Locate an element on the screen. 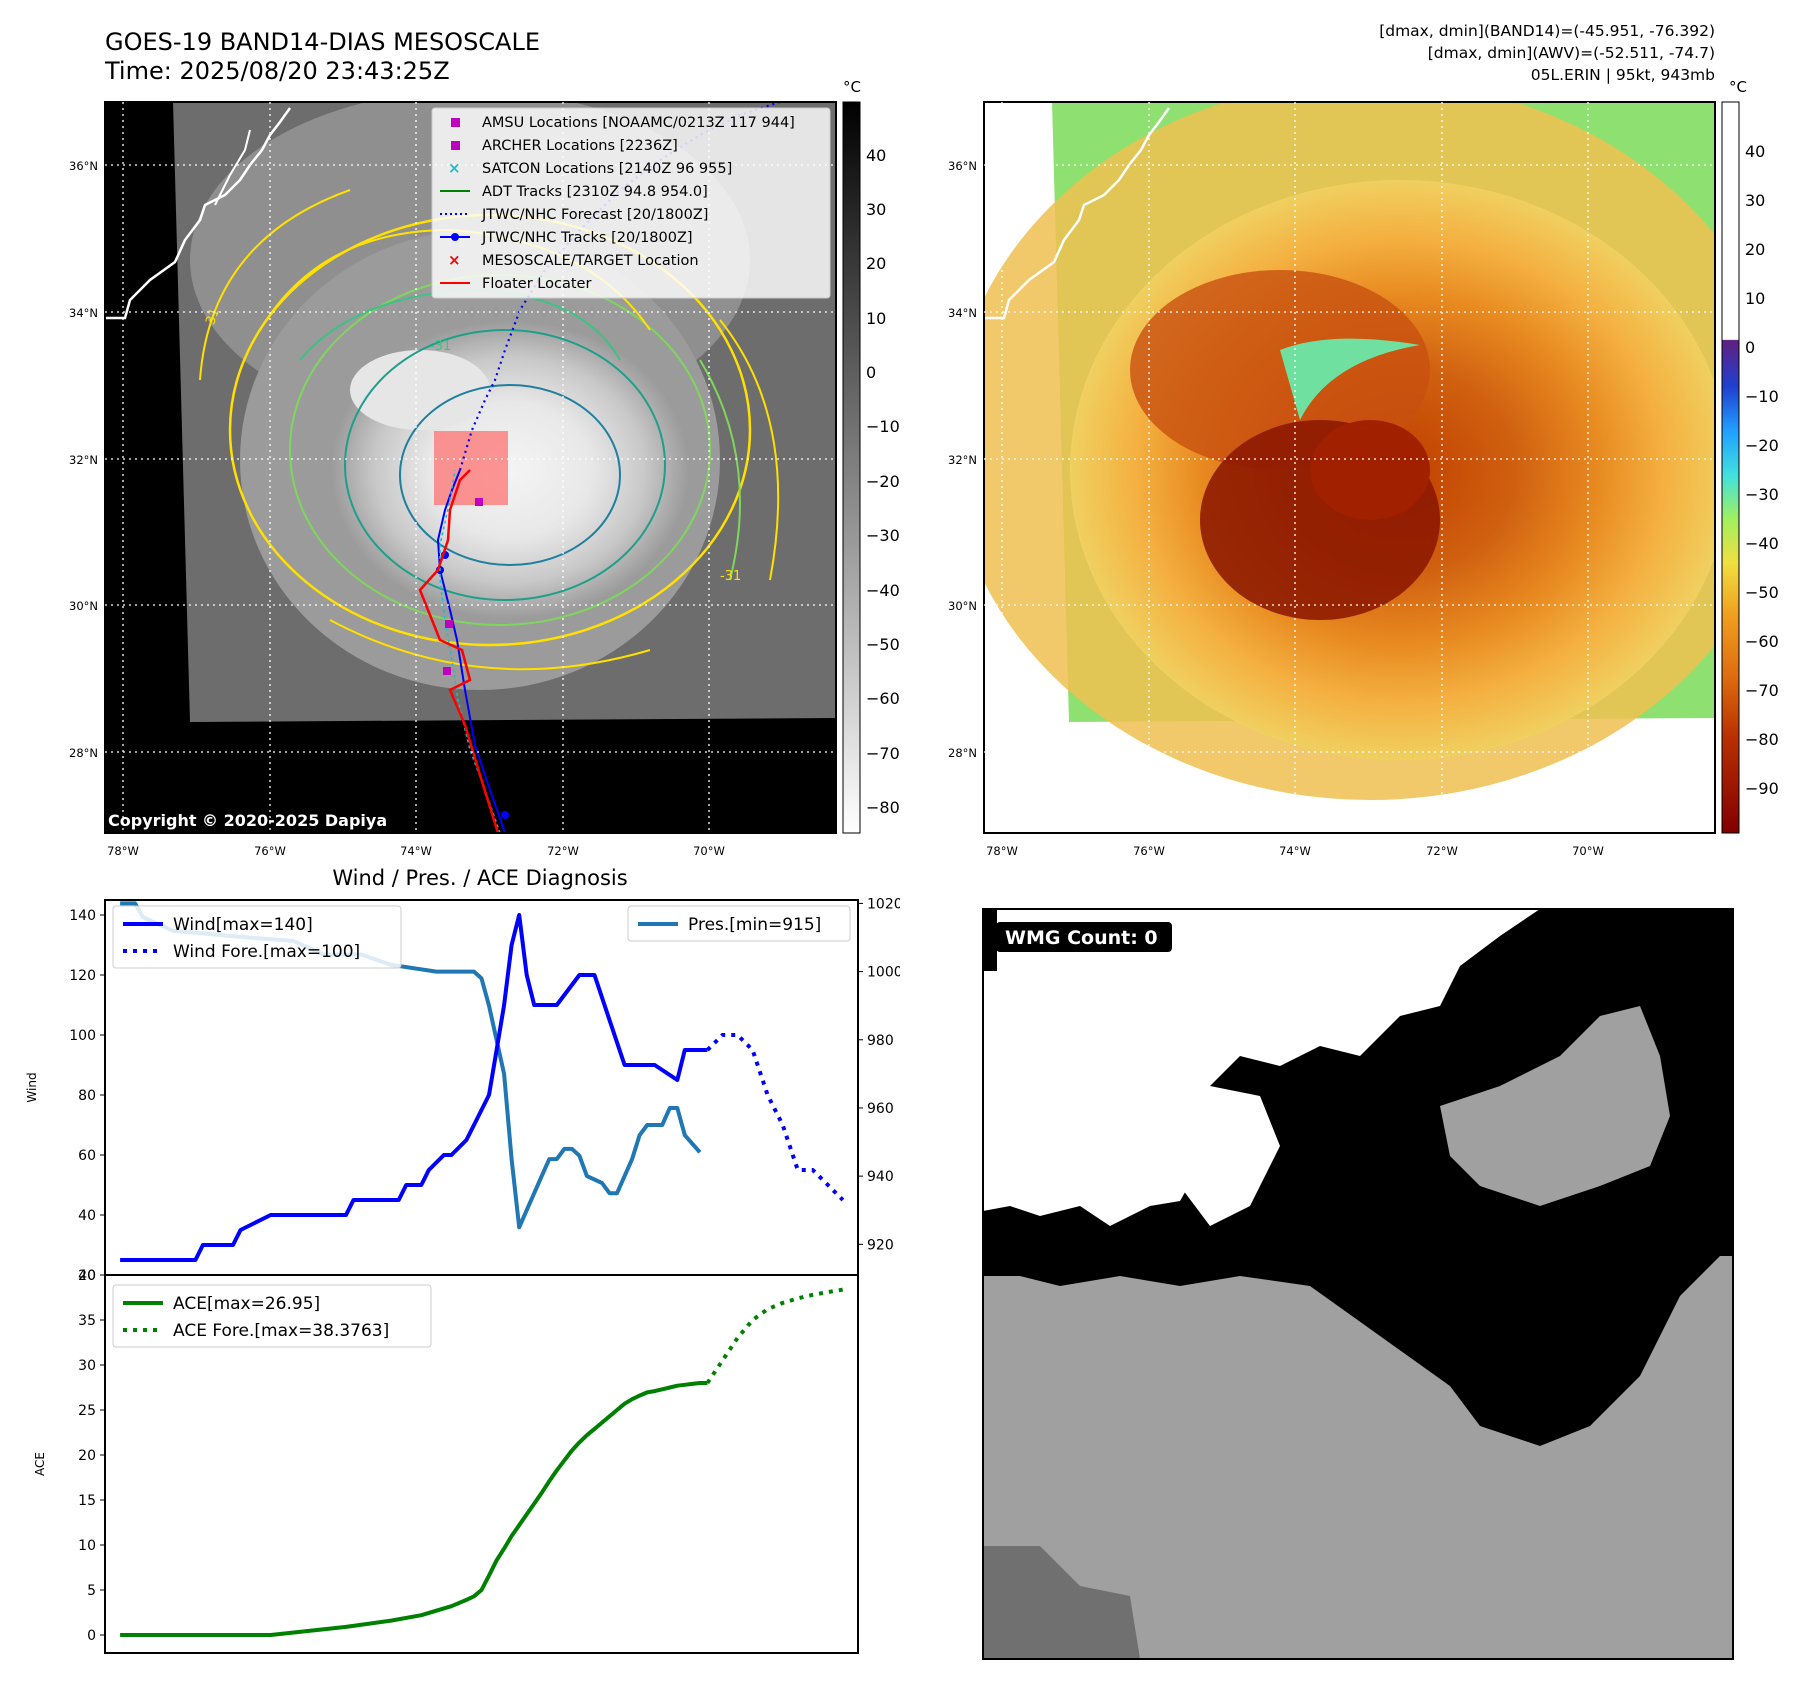  wind-legend: Wind[max=140] Wind Fore.[max=100] is located at coordinates (257, 937).